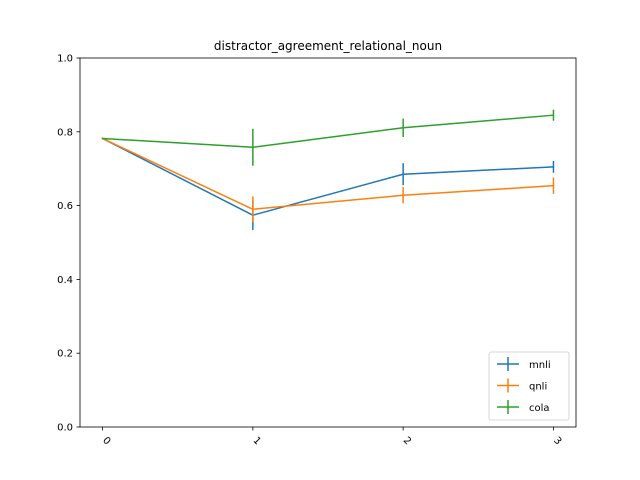  Describe the element at coordinates (540, 365) in the screenshot. I see `legend-label-mnli: mnli` at that location.